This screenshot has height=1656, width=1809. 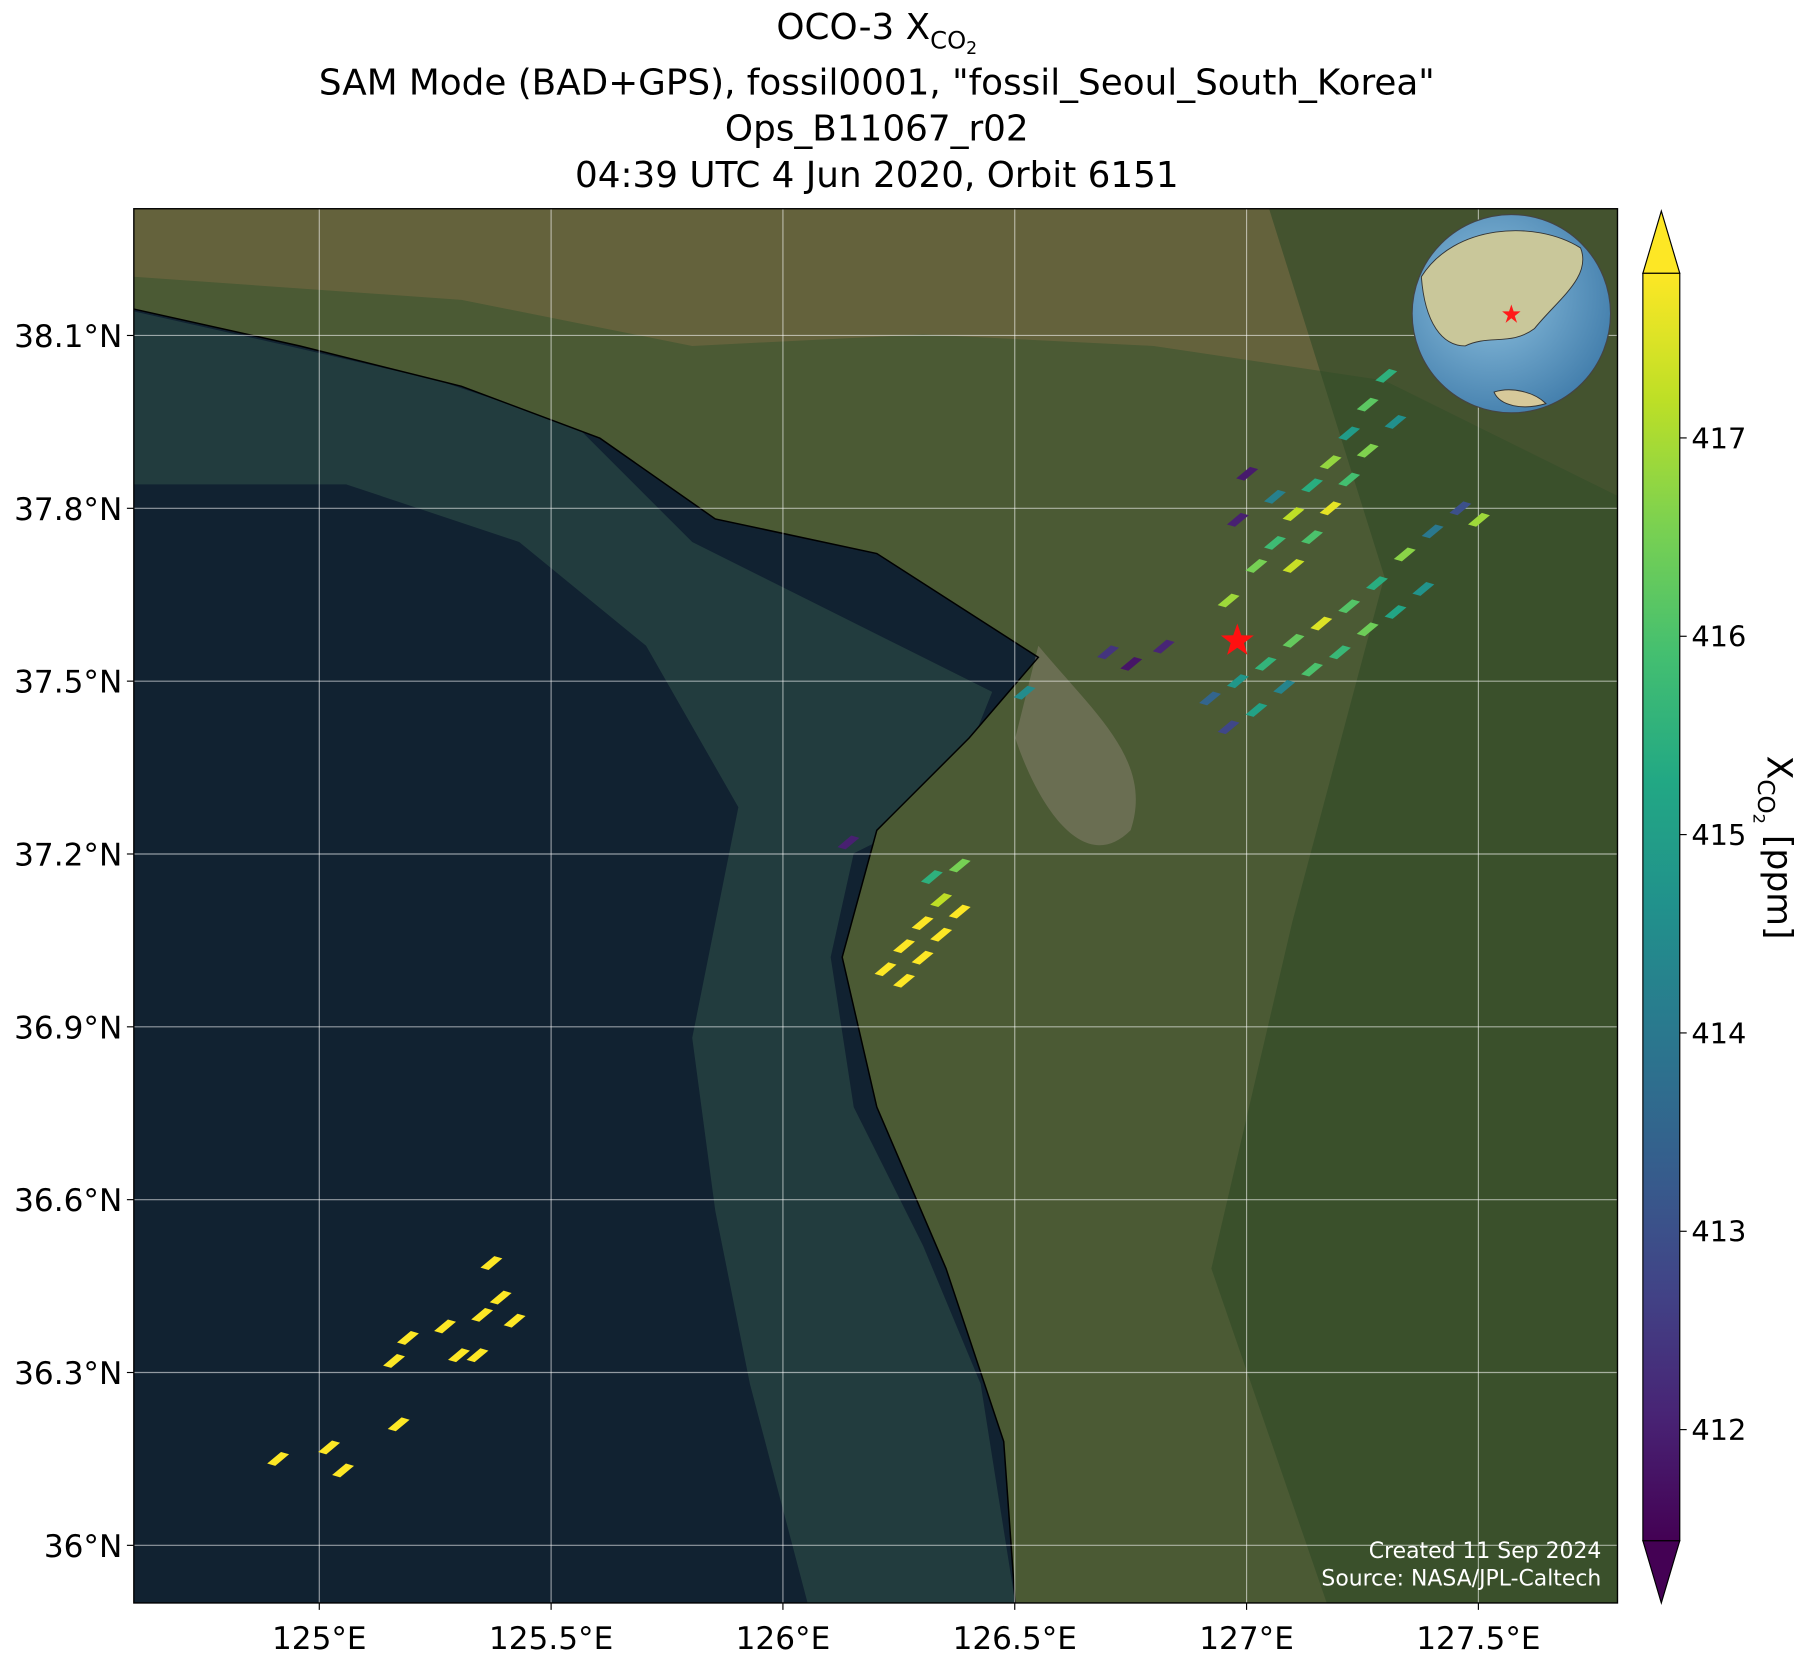 What do you see at coordinates (68, 510) in the screenshot?
I see `y-tick-label: 37.8°N` at bounding box center [68, 510].